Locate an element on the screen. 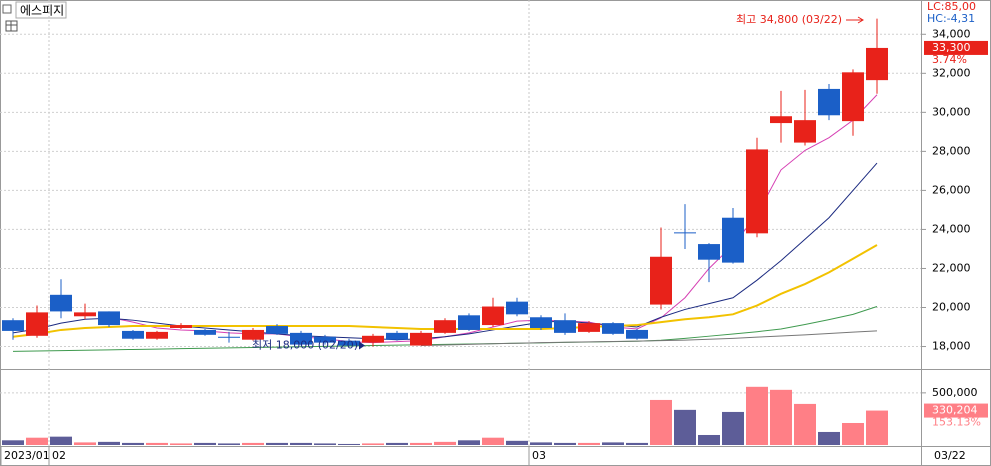 The width and height of the screenshot is (991, 466). y-tick-label: 28,000 is located at coordinates (951, 150).